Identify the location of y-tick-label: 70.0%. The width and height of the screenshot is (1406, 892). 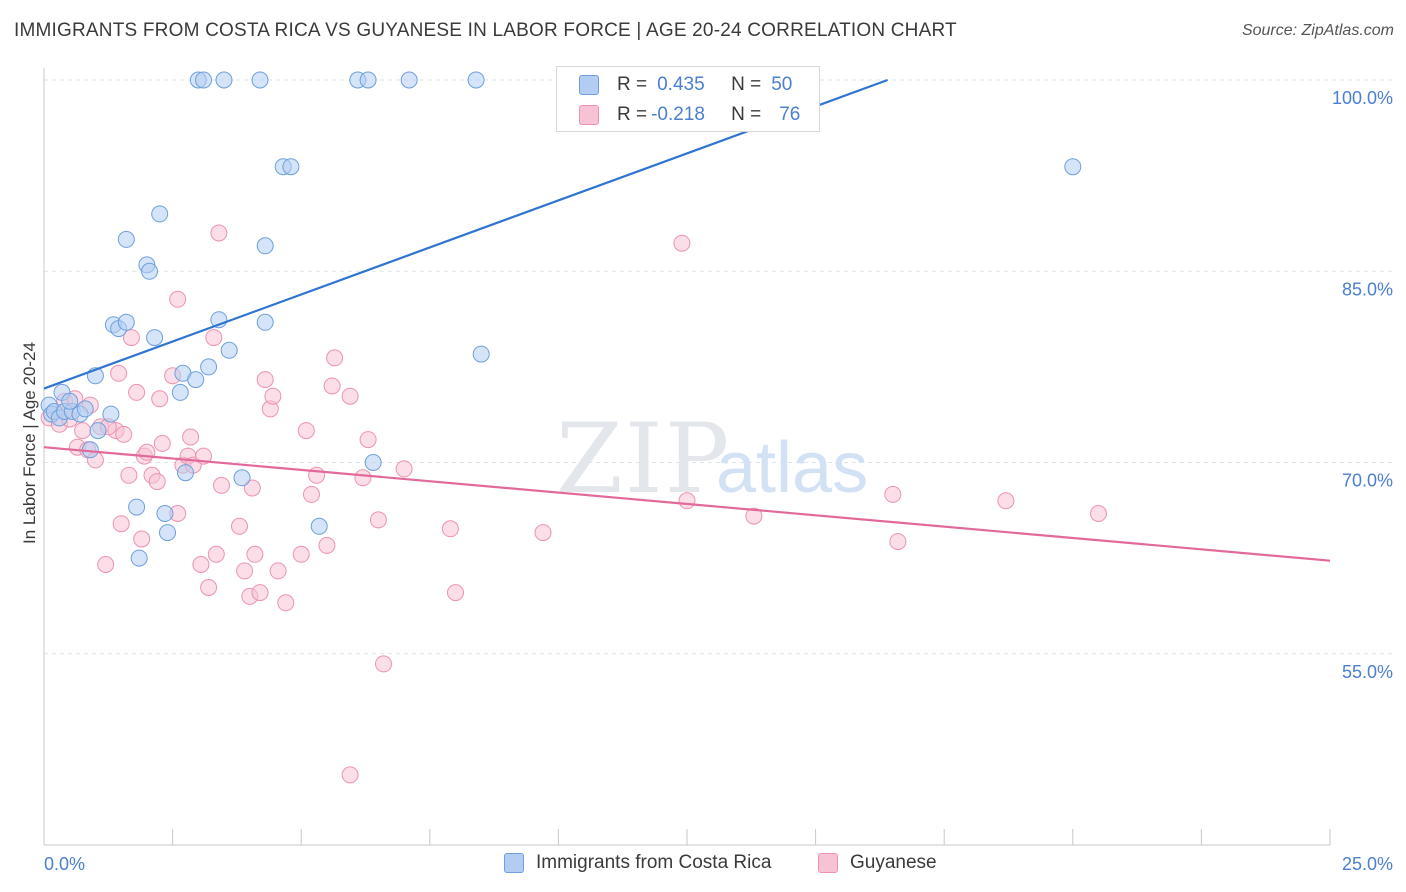
(1367, 481).